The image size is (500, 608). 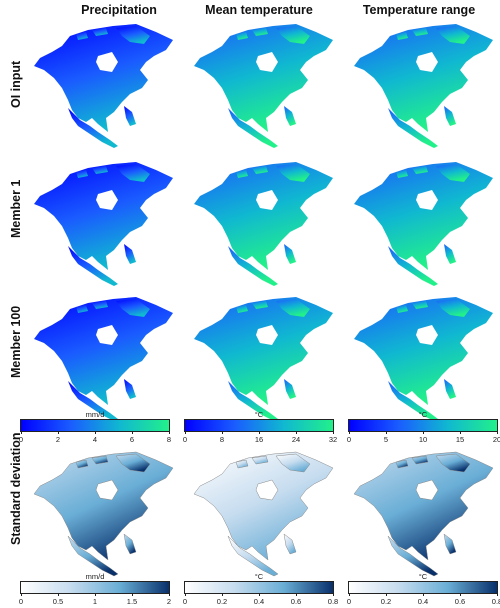 What do you see at coordinates (423, 414) in the screenshot?
I see `colorbar-unit: °C` at bounding box center [423, 414].